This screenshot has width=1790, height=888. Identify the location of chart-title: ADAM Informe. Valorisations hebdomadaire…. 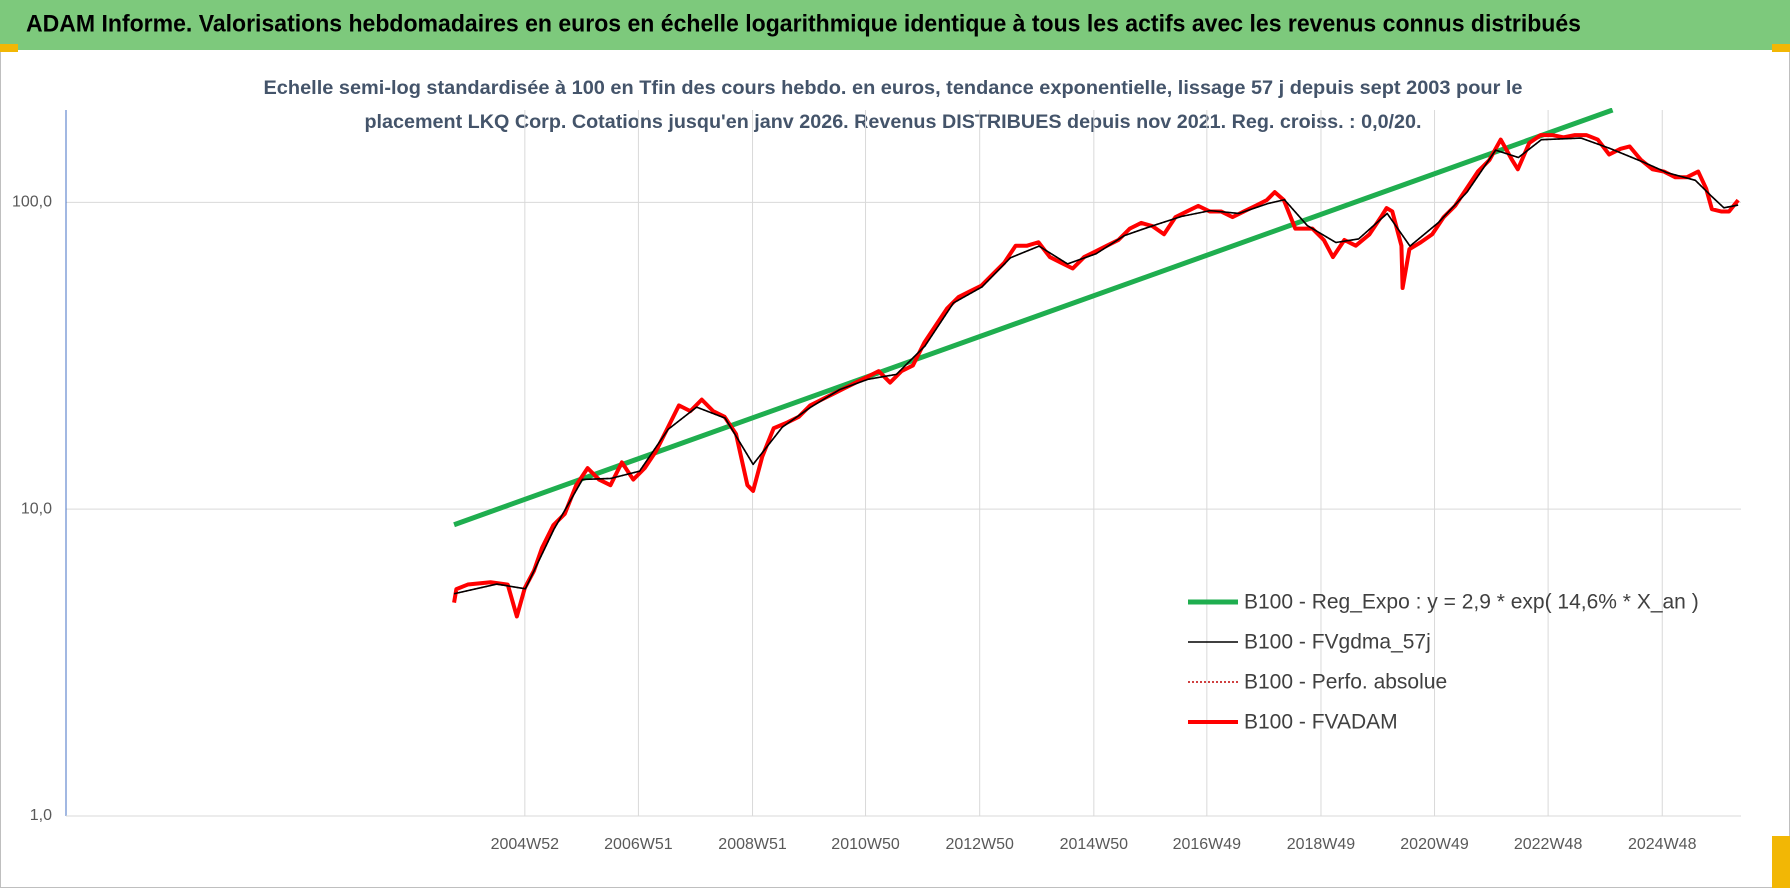
(803, 23).